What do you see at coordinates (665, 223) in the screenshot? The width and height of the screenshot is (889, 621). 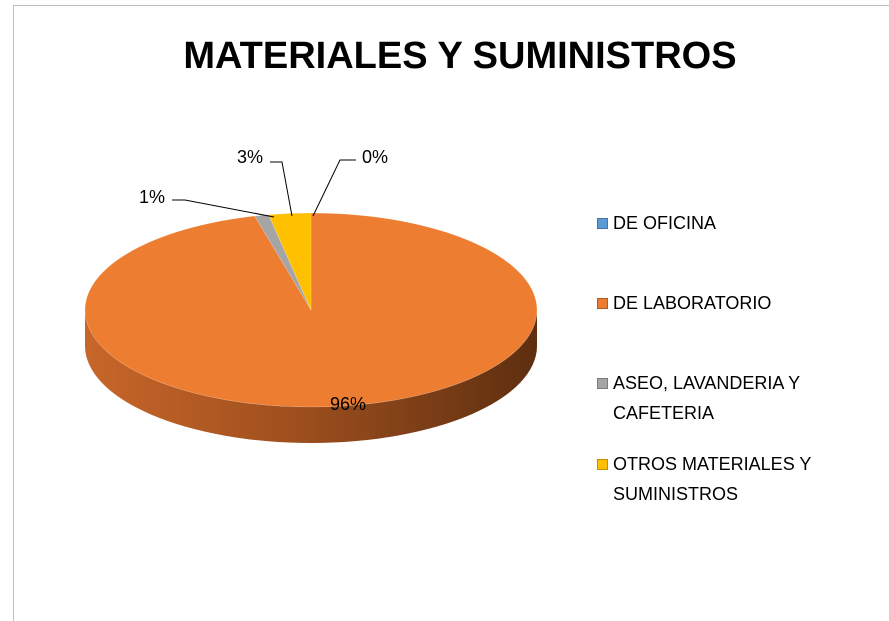 I see `legend-label: DE OFICINA` at bounding box center [665, 223].